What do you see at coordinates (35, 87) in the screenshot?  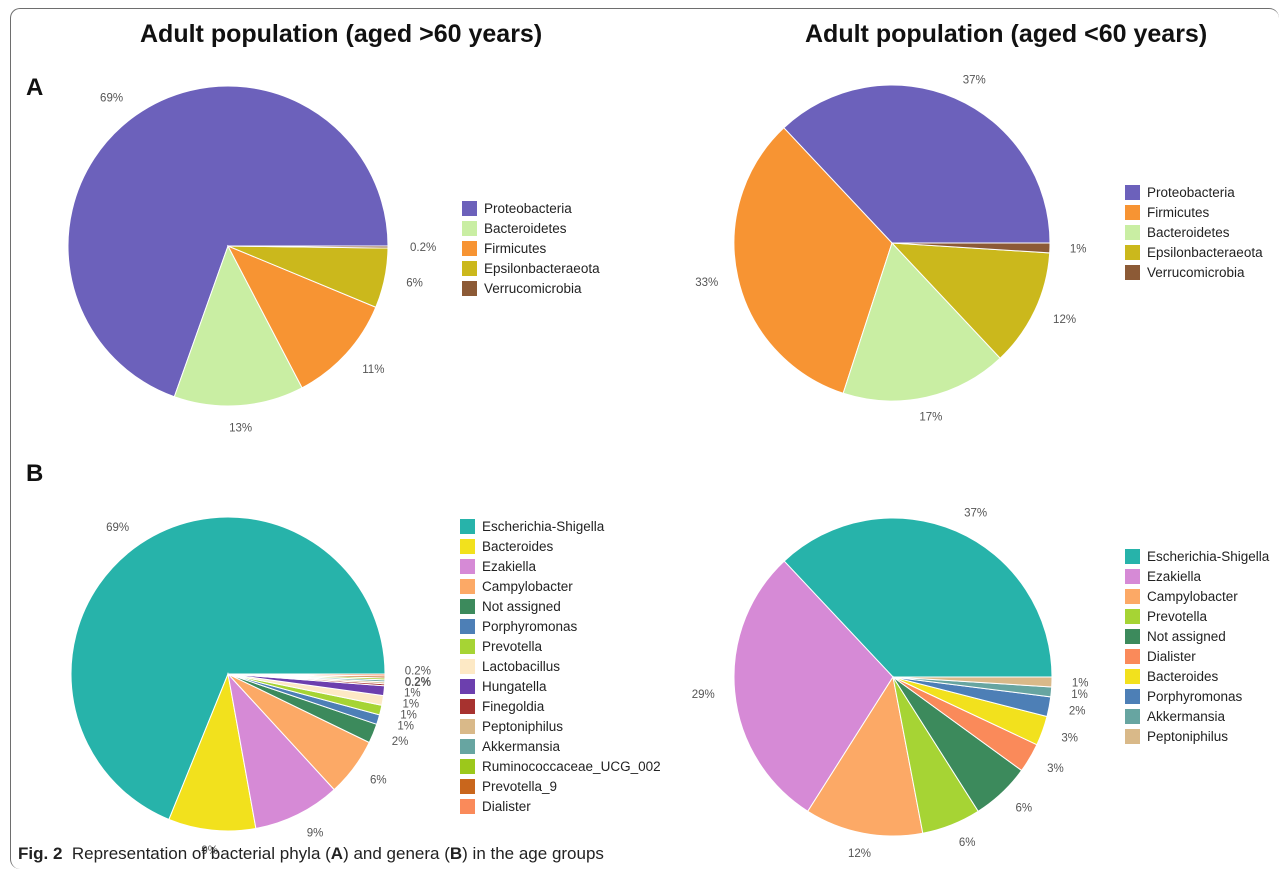 I see `panel-label-a: A` at bounding box center [35, 87].